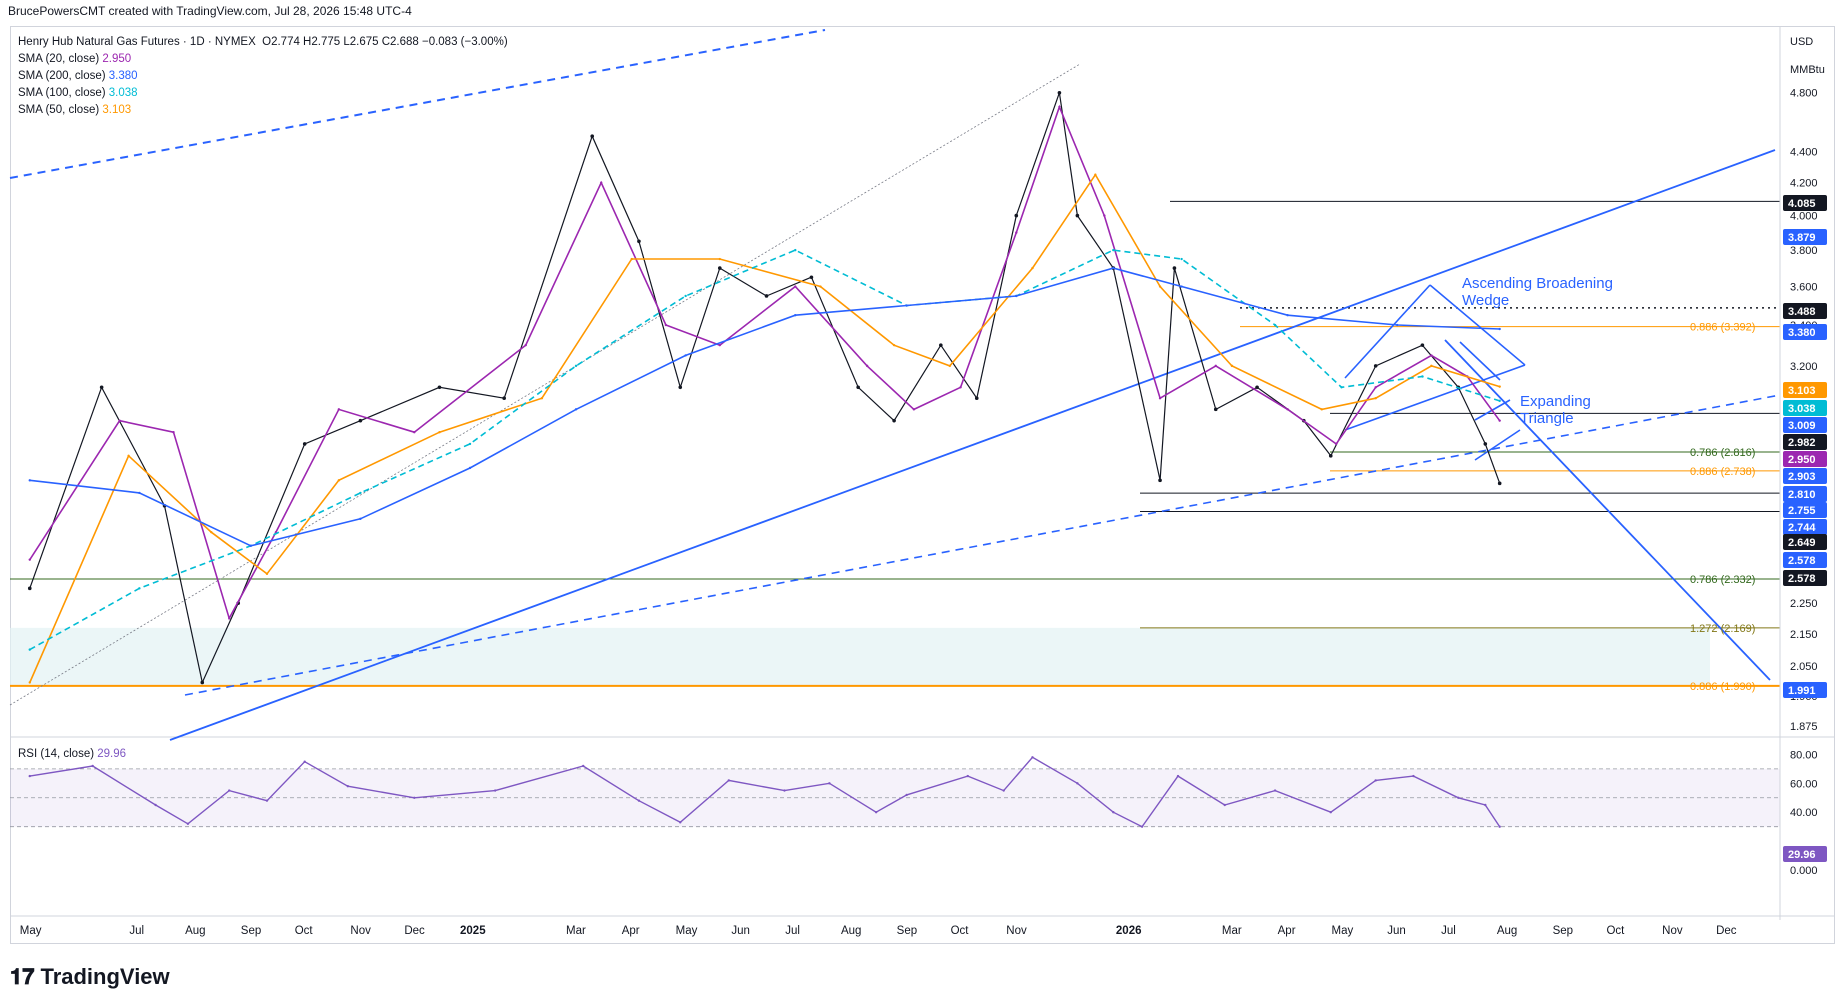  Describe the element at coordinates (1722, 328) in the screenshot. I see `fib-label: 0.886 (3.392)` at that location.